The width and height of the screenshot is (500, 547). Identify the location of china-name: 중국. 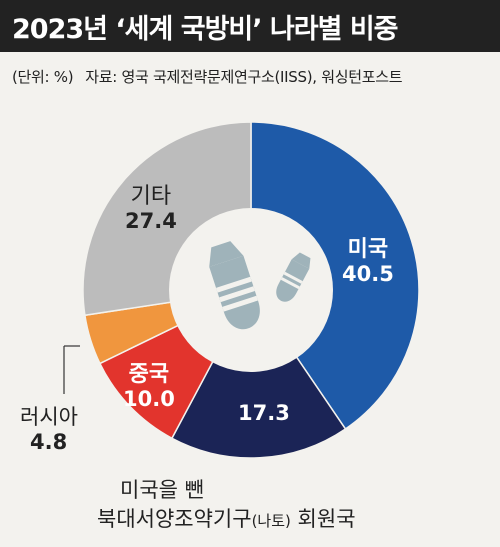
(149, 374).